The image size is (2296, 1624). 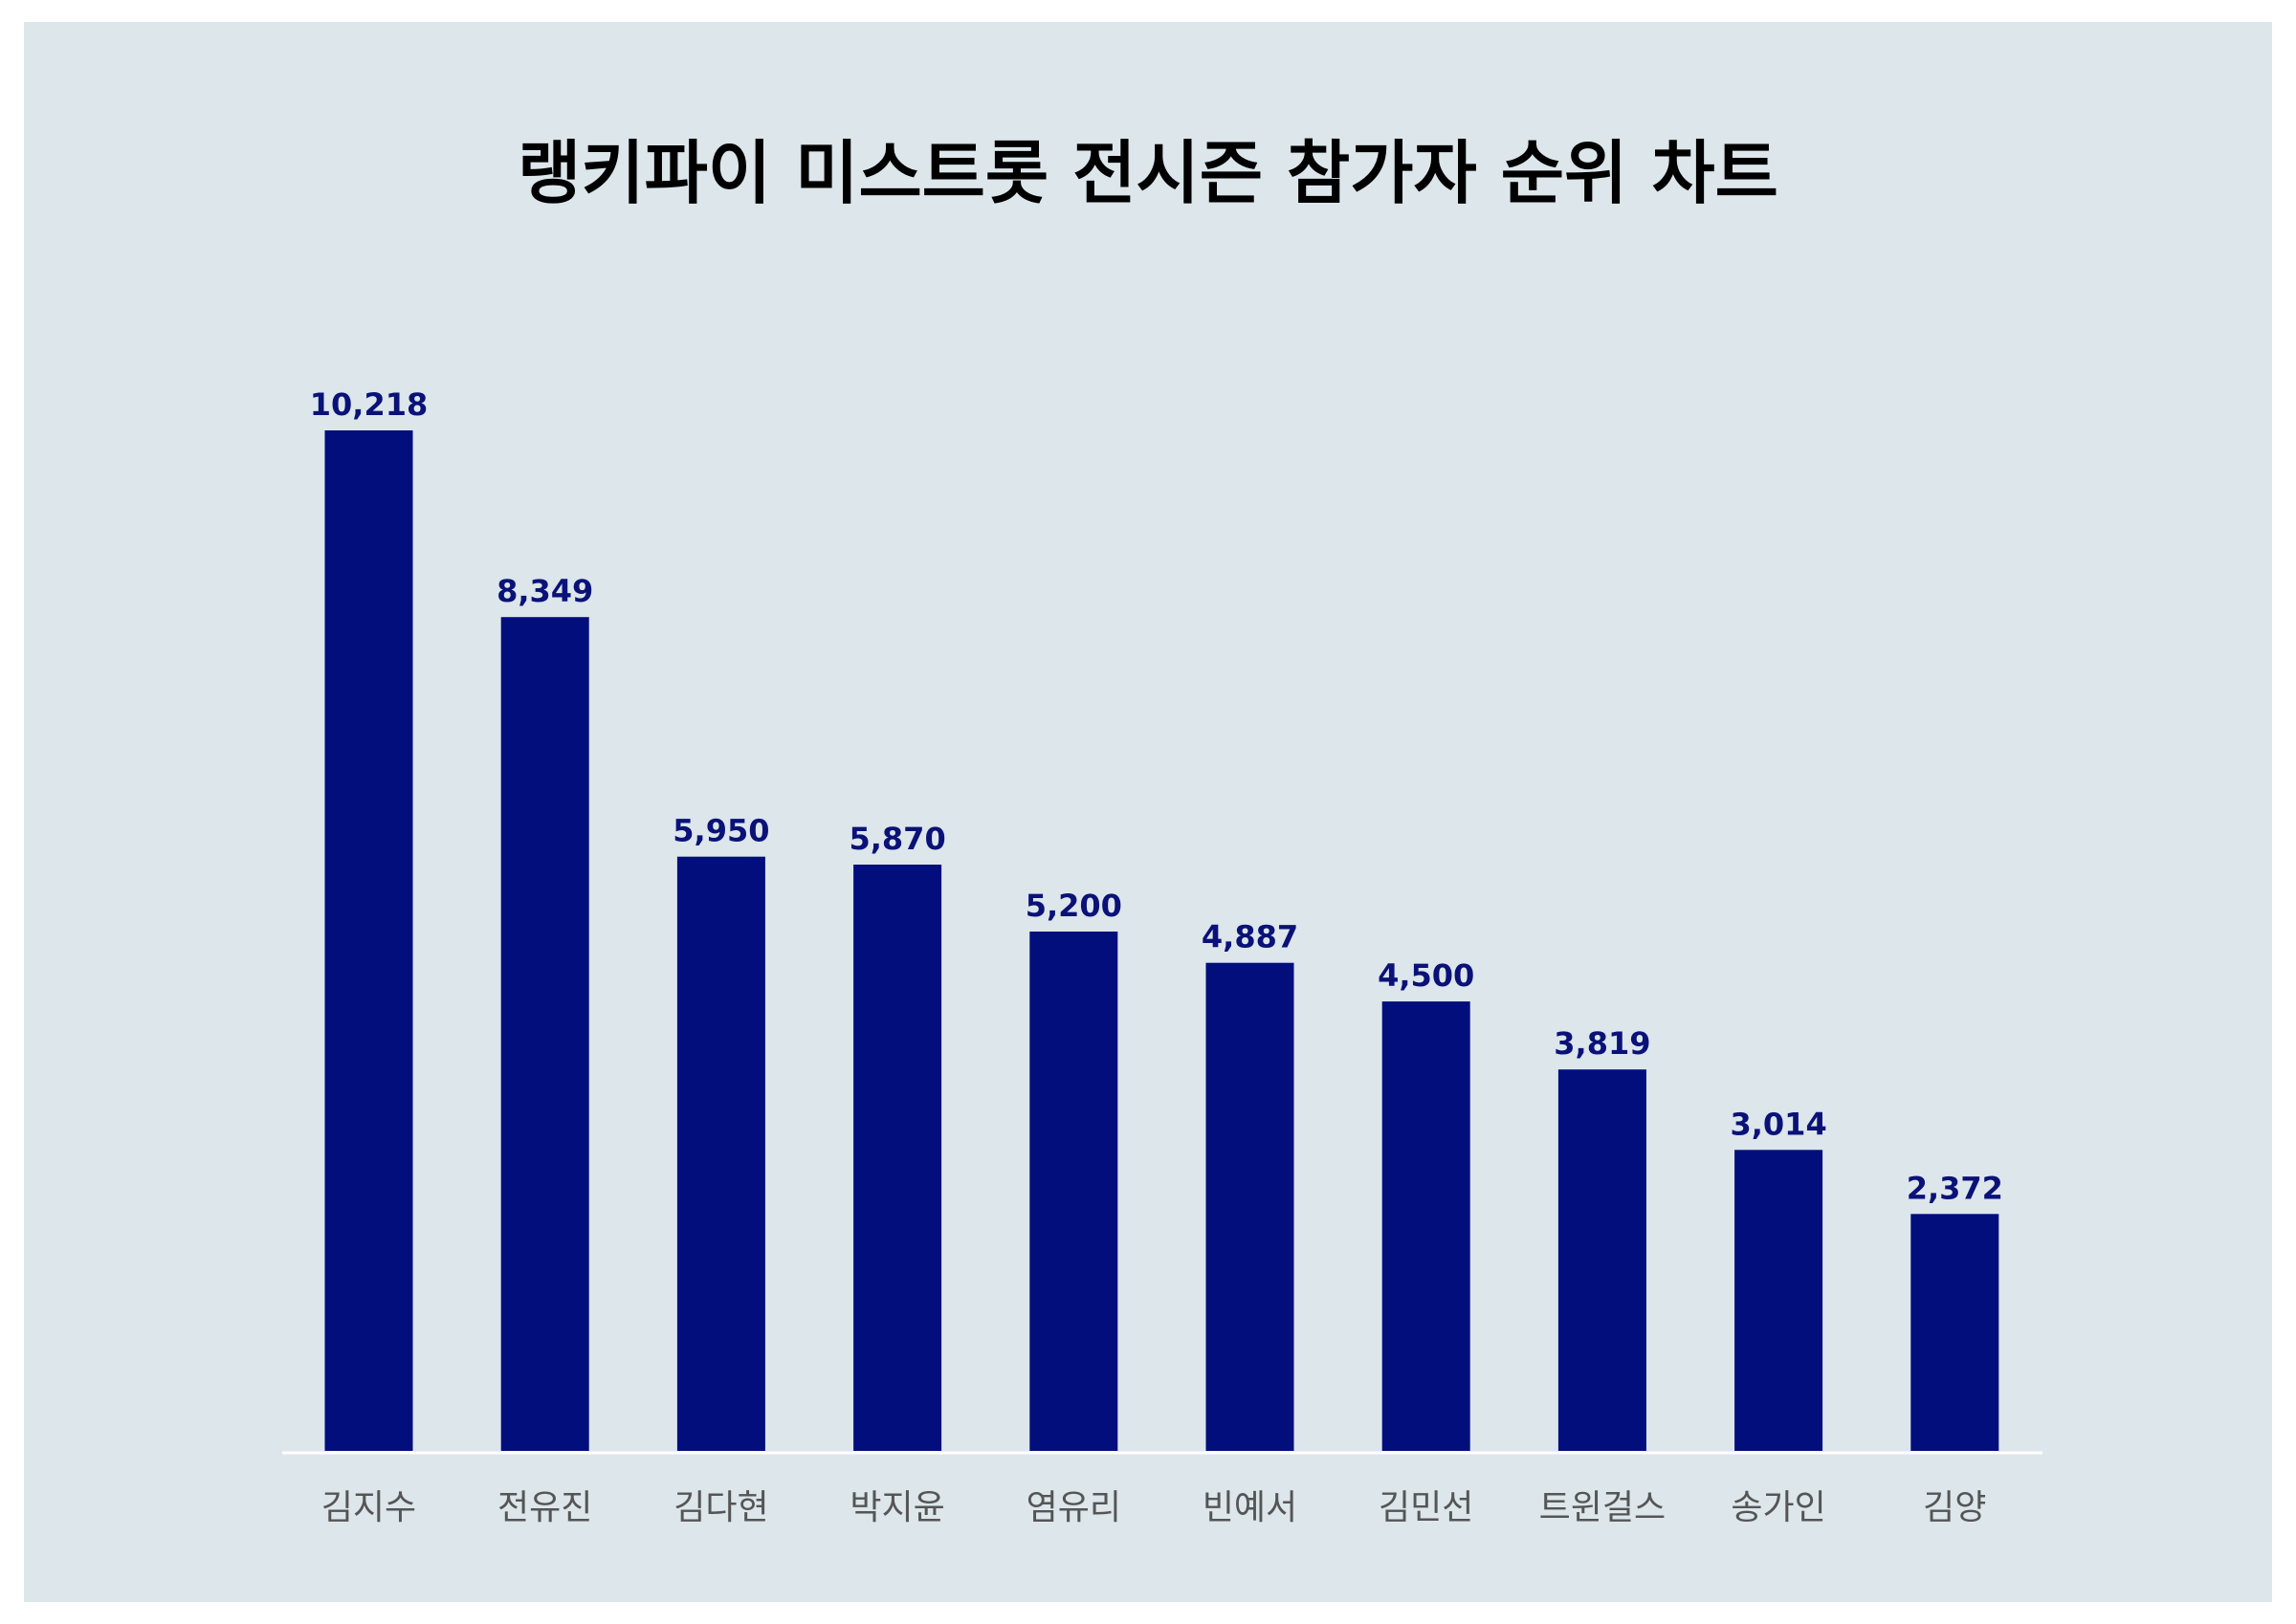 What do you see at coordinates (1426, 1508) in the screenshot?
I see `category-label-7: 김민선` at bounding box center [1426, 1508].